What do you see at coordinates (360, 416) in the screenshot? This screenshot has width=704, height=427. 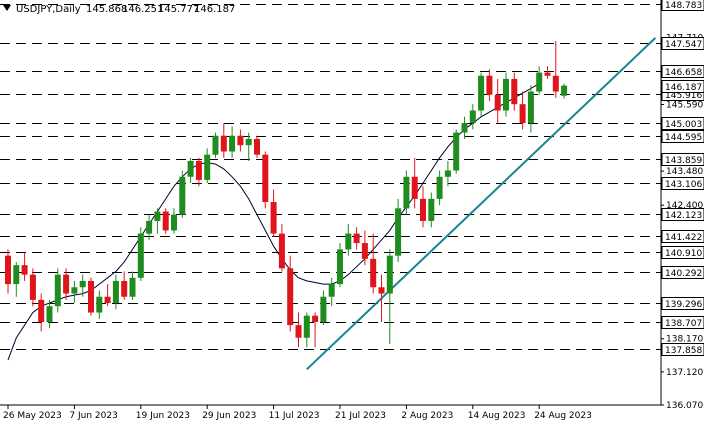 I see `x-tick-label: 21 Jul 2023` at bounding box center [360, 416].